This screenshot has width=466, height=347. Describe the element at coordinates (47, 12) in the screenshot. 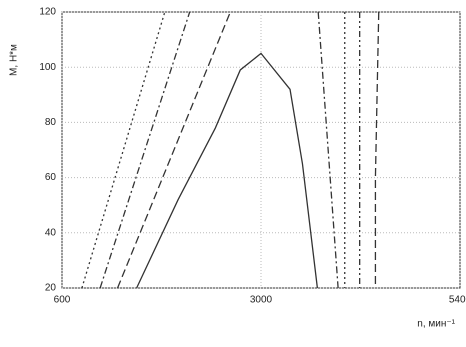

I see `y-tick-label: 120` at that location.